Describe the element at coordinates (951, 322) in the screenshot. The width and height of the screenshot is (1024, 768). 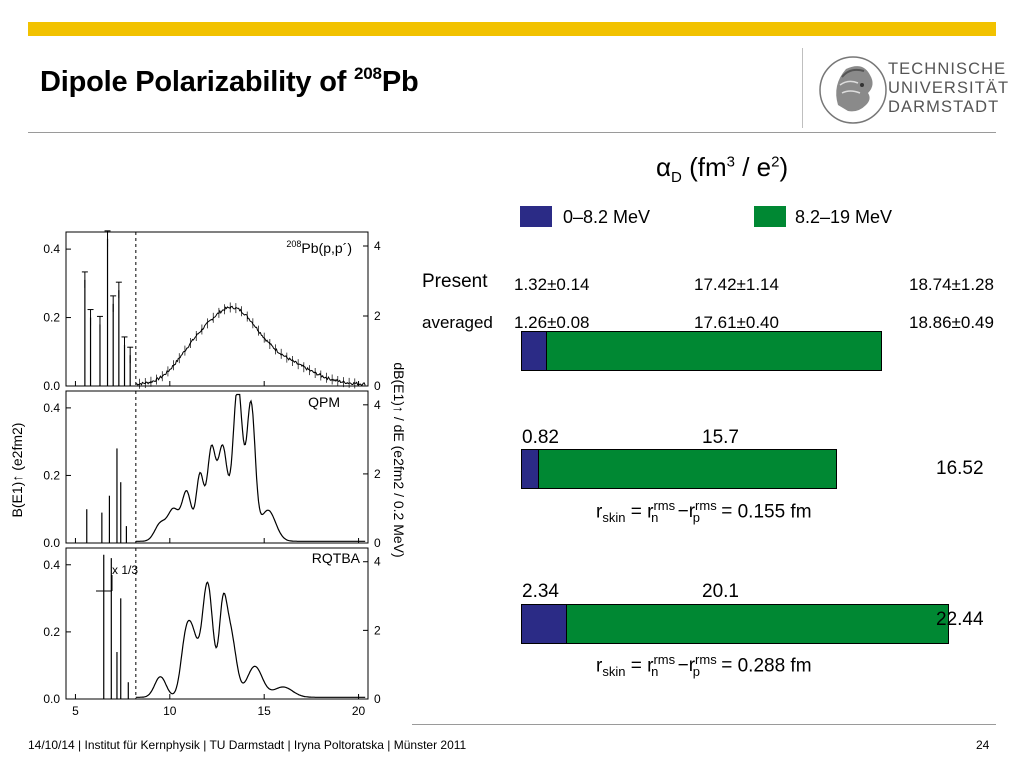
I see `averaged-total-value: 18.86±0.49` at that location.